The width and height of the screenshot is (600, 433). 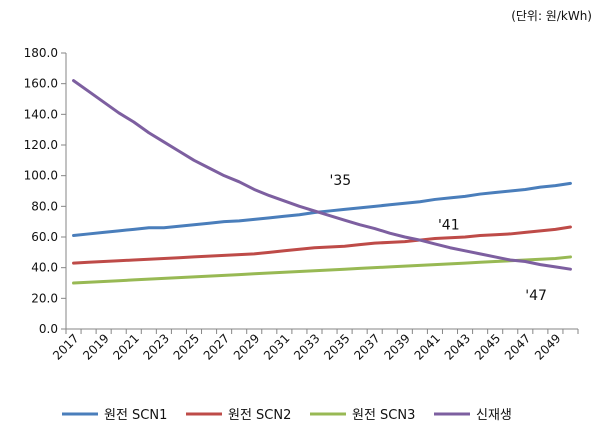 What do you see at coordinates (536, 296) in the screenshot?
I see `annotation-label: '47` at bounding box center [536, 296].